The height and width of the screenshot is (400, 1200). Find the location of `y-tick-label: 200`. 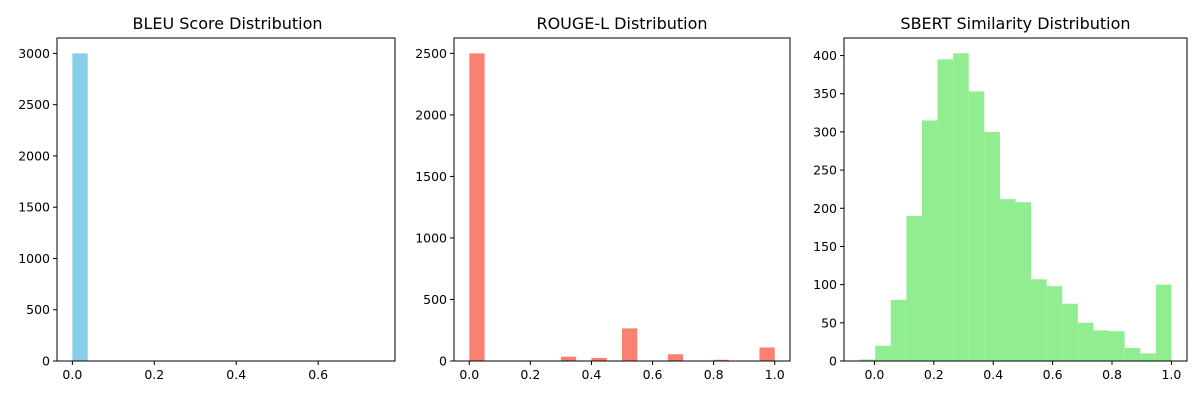

y-tick-label: 200 is located at coordinates (825, 208).